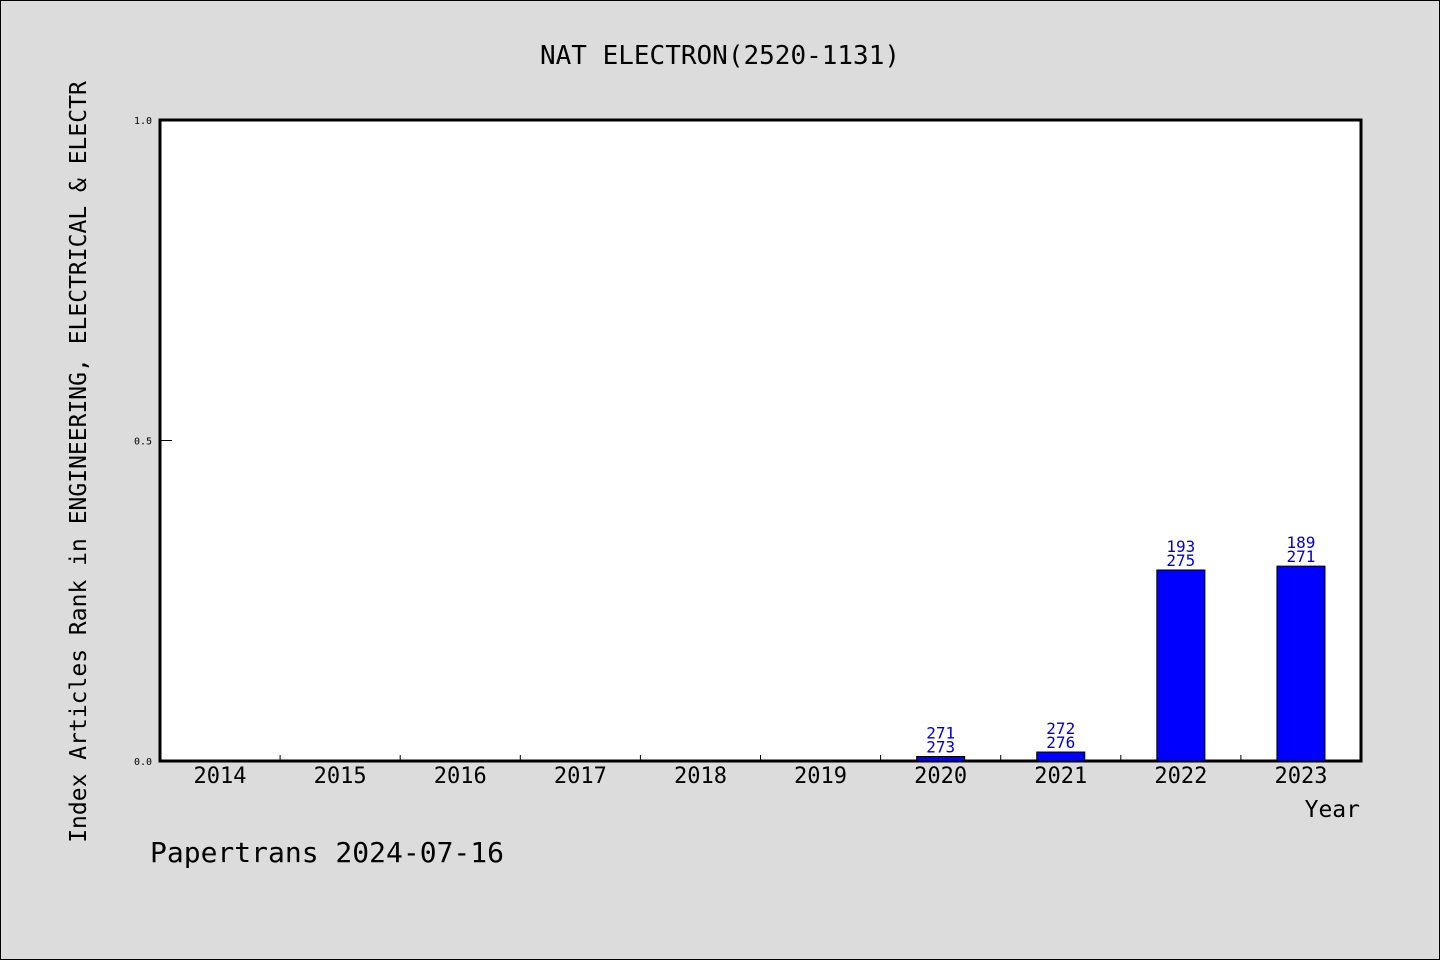 The width and height of the screenshot is (1440, 960). I want to click on bar-data-label: 273, so click(940, 747).